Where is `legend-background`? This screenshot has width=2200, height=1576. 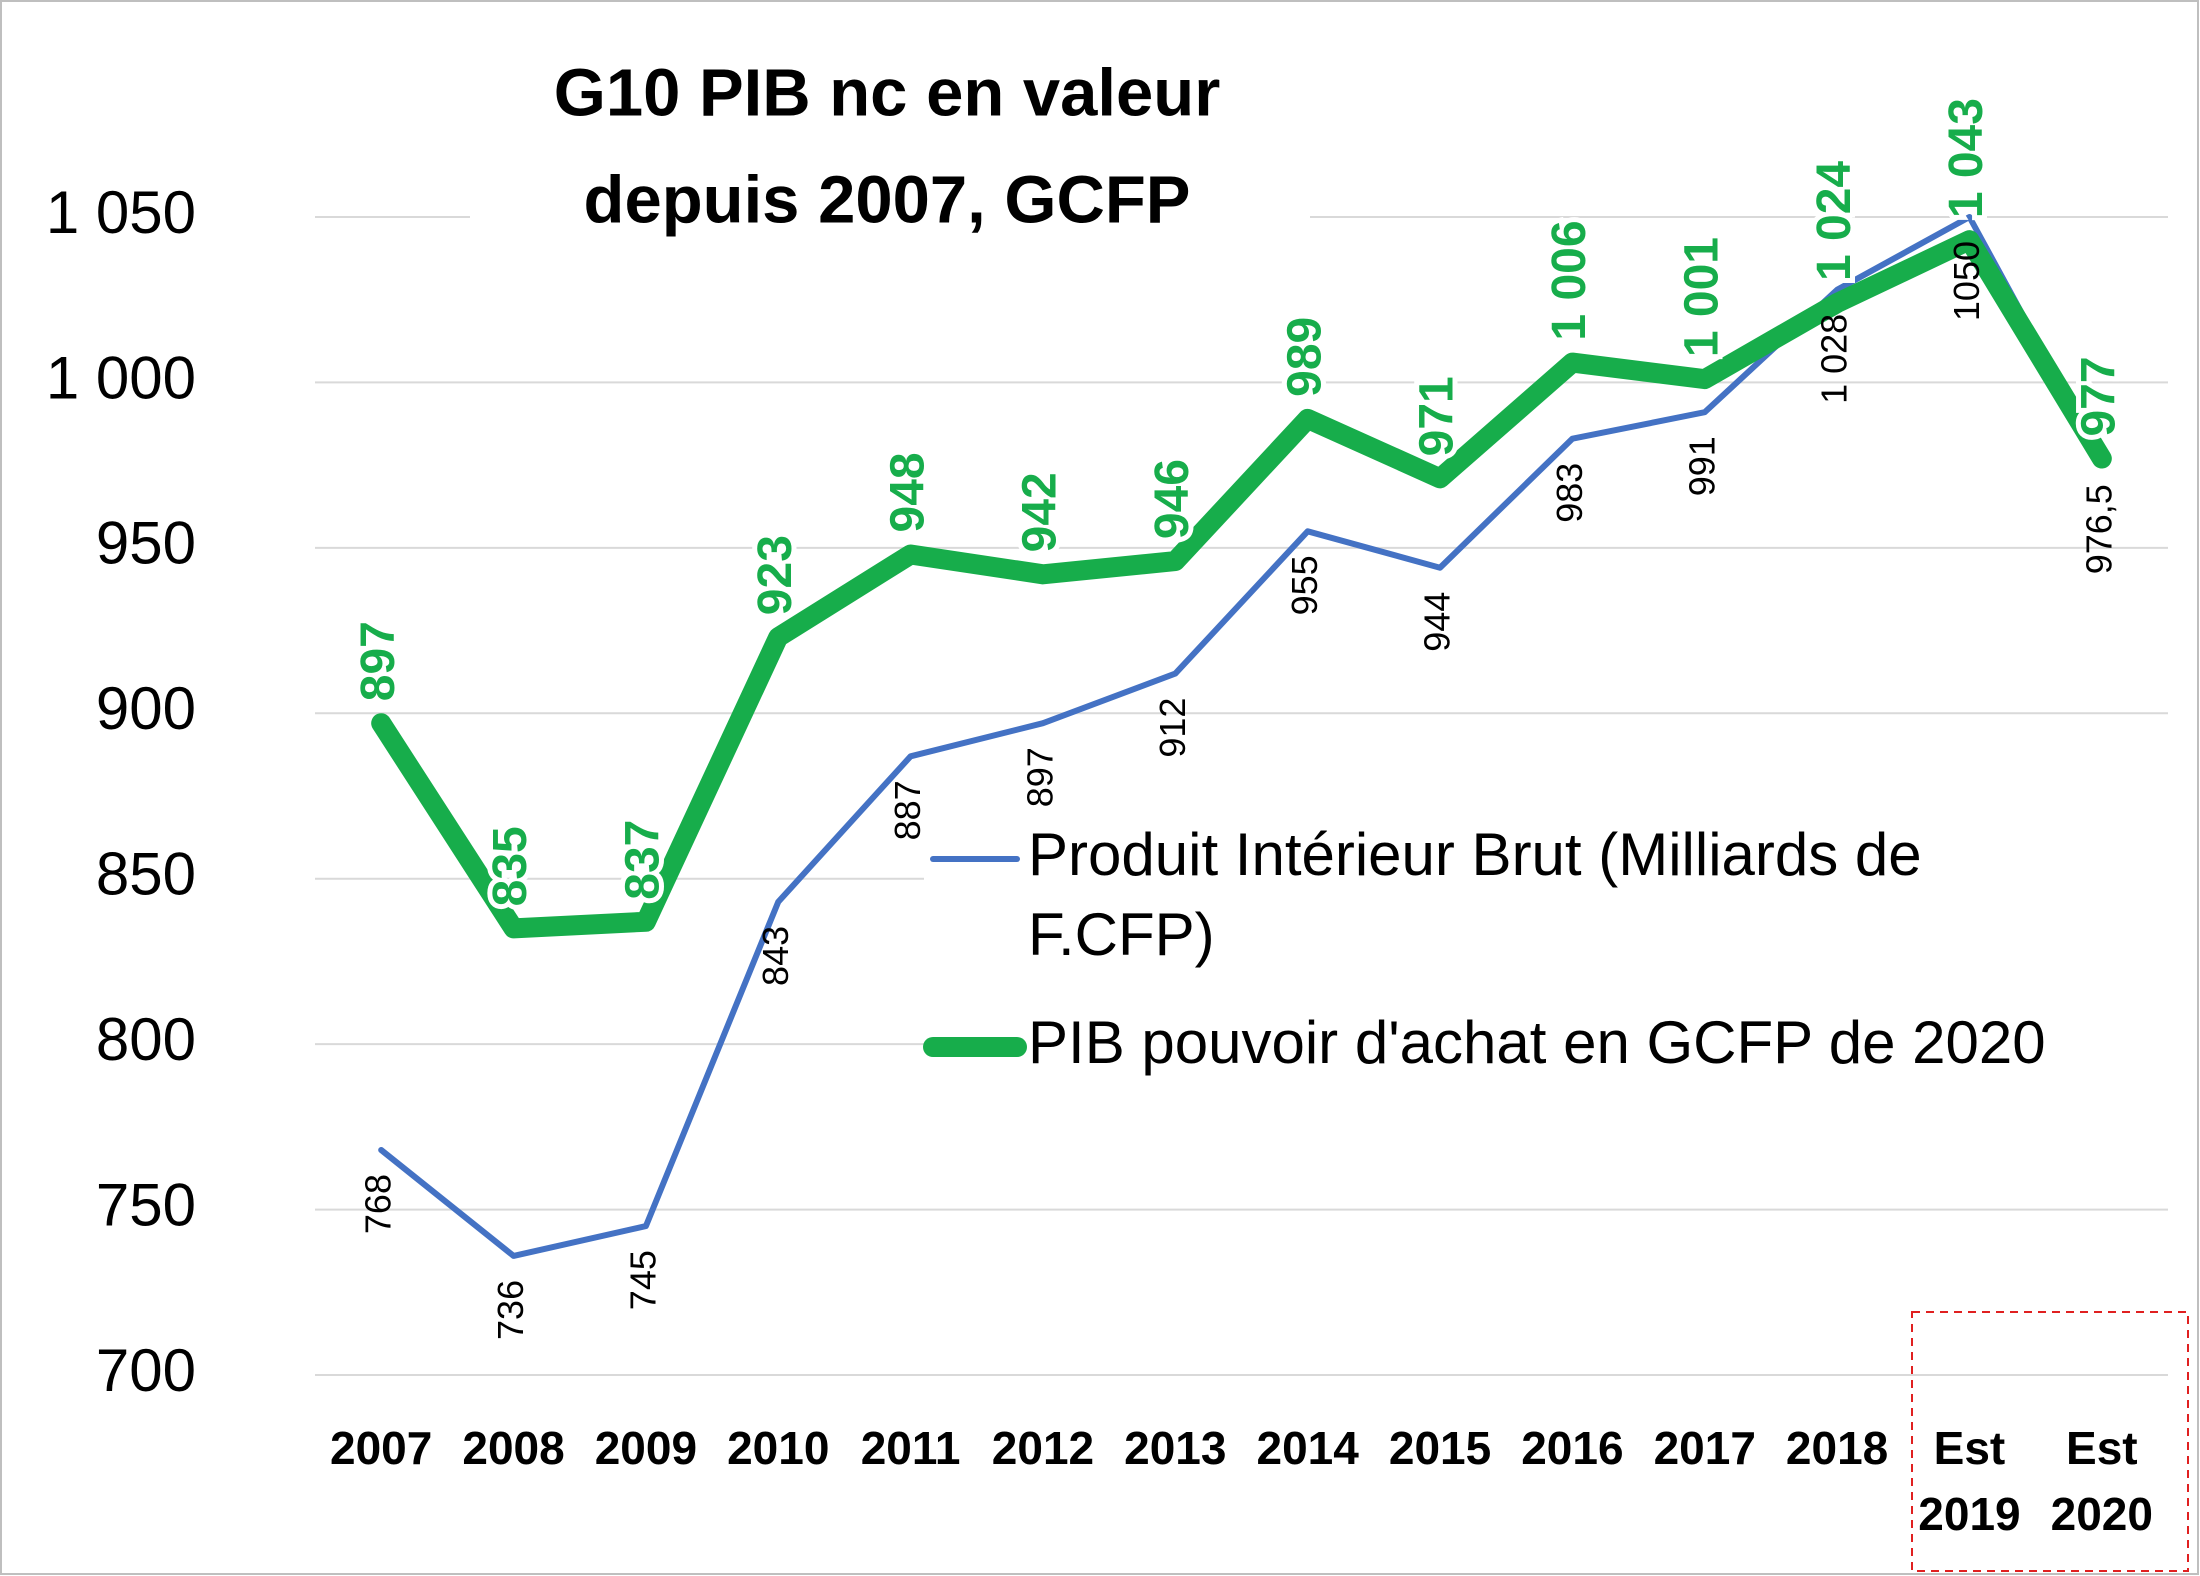
legend-background is located at coordinates (1546, 957).